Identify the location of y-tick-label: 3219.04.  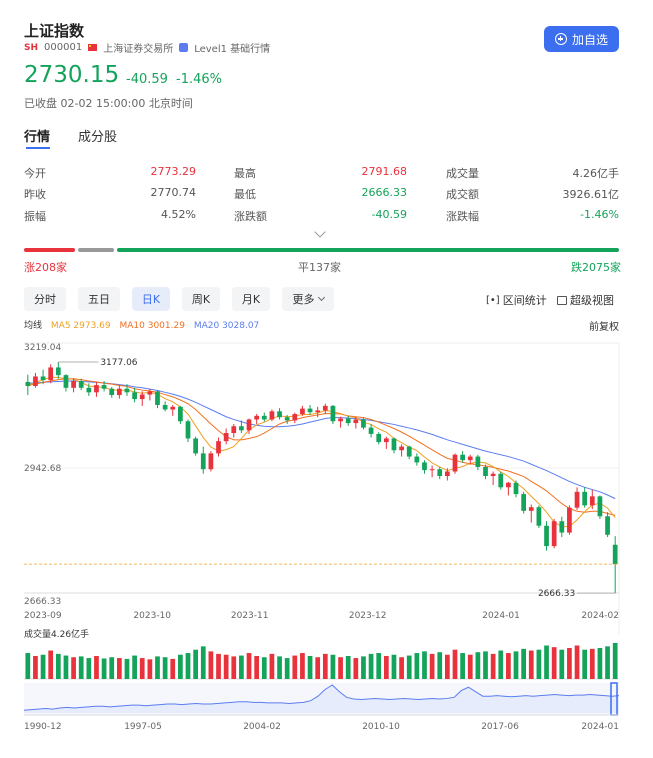
(42, 348).